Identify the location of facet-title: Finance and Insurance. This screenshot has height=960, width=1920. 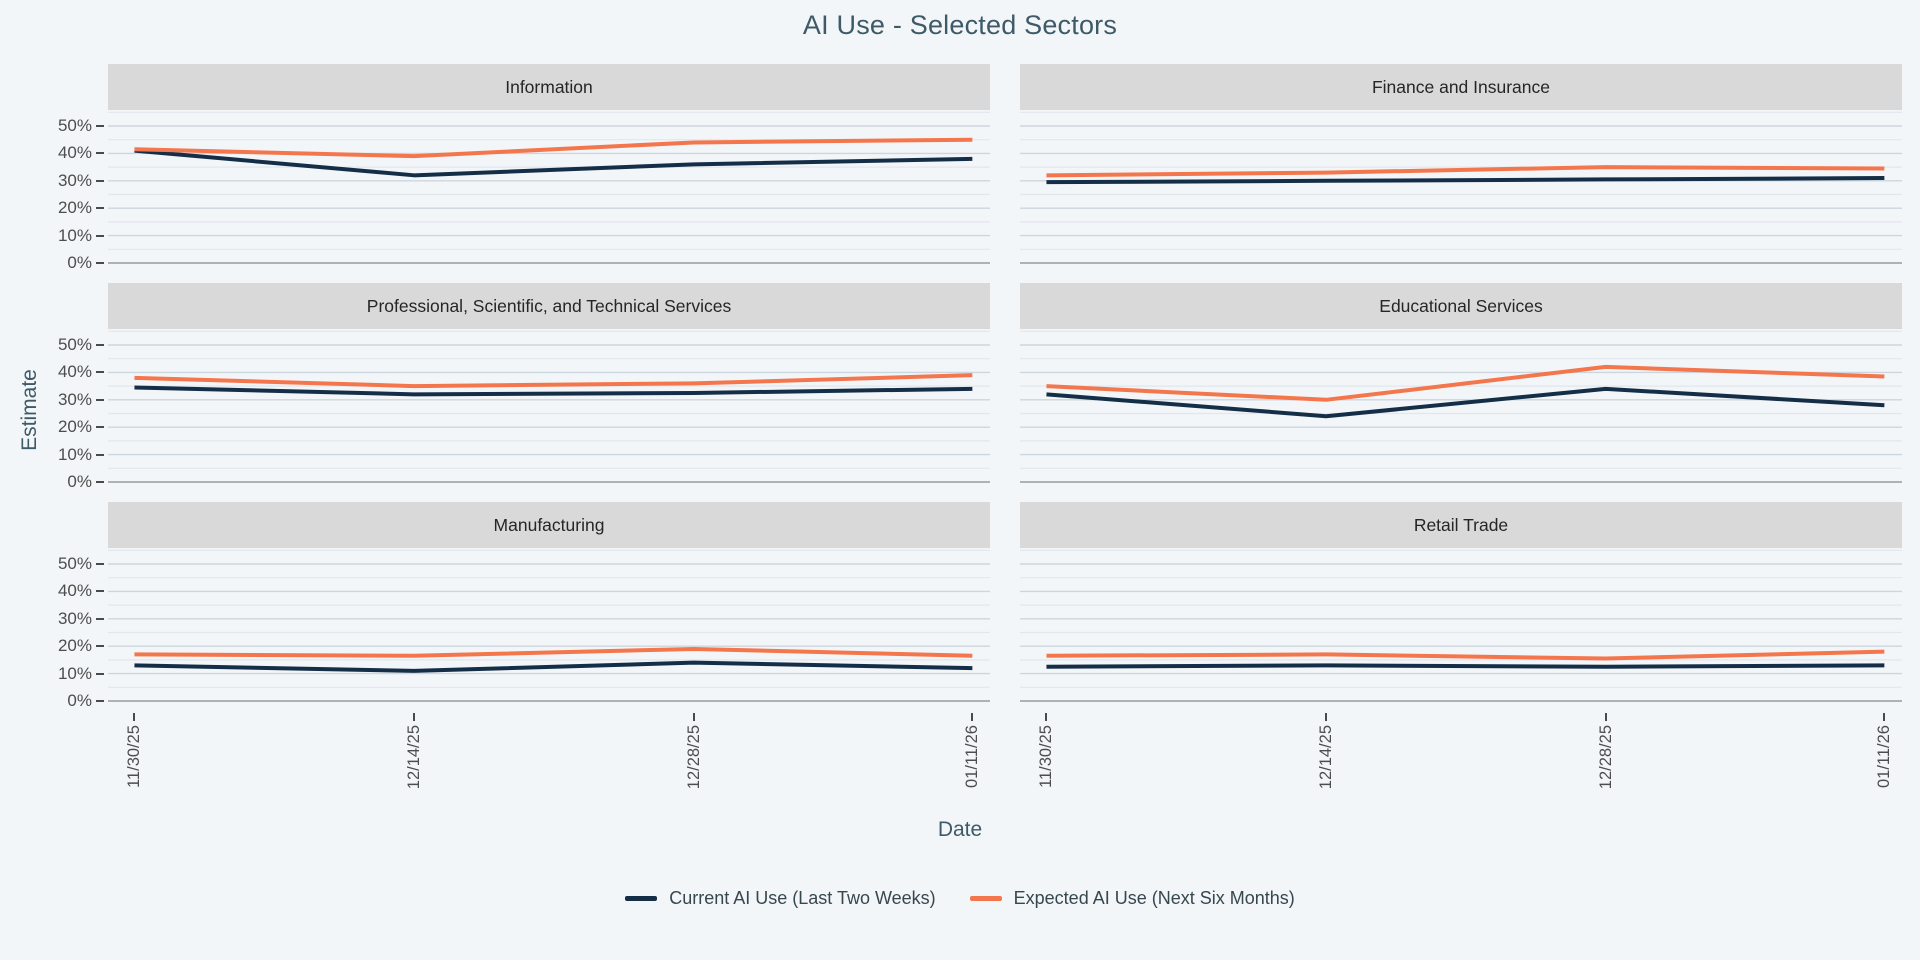
(1461, 87).